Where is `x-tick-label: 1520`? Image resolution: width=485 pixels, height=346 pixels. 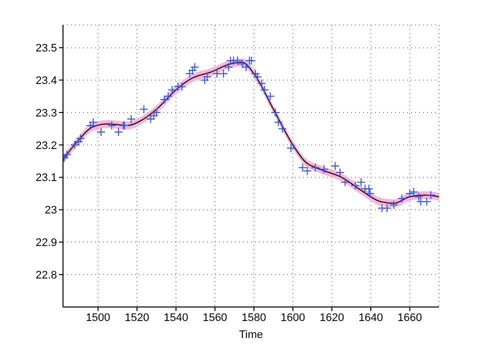 x-tick-label: 1520 is located at coordinates (137, 318).